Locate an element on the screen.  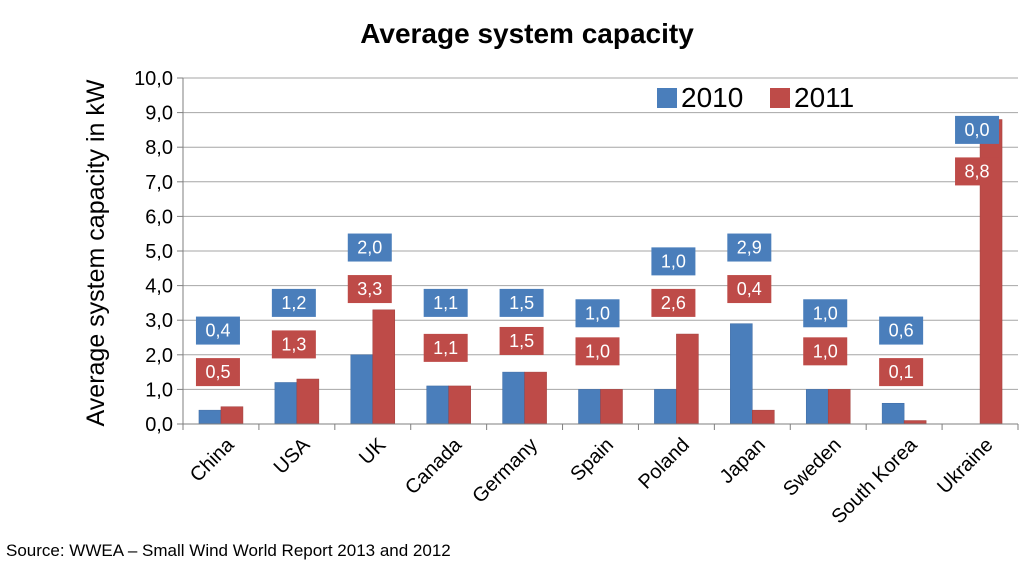
bar-poland-2010 is located at coordinates (665, 407).